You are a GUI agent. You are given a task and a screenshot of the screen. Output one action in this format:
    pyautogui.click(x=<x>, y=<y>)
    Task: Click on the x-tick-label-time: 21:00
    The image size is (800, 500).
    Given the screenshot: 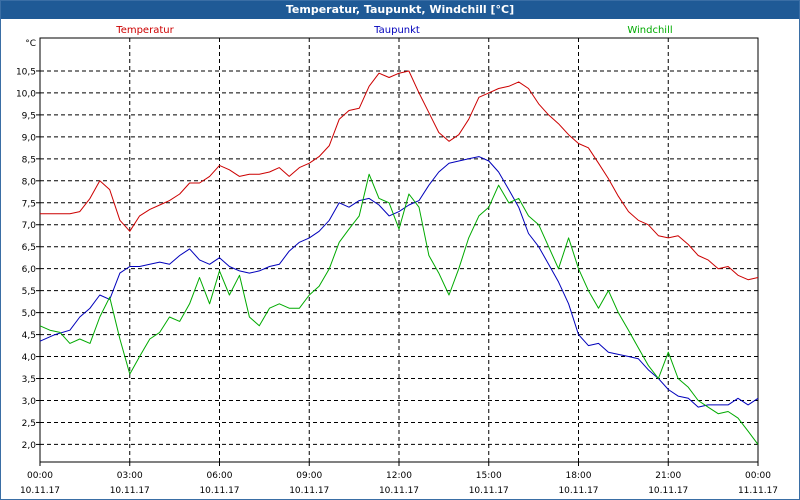 What is the action you would take?
    pyautogui.click(x=668, y=476)
    